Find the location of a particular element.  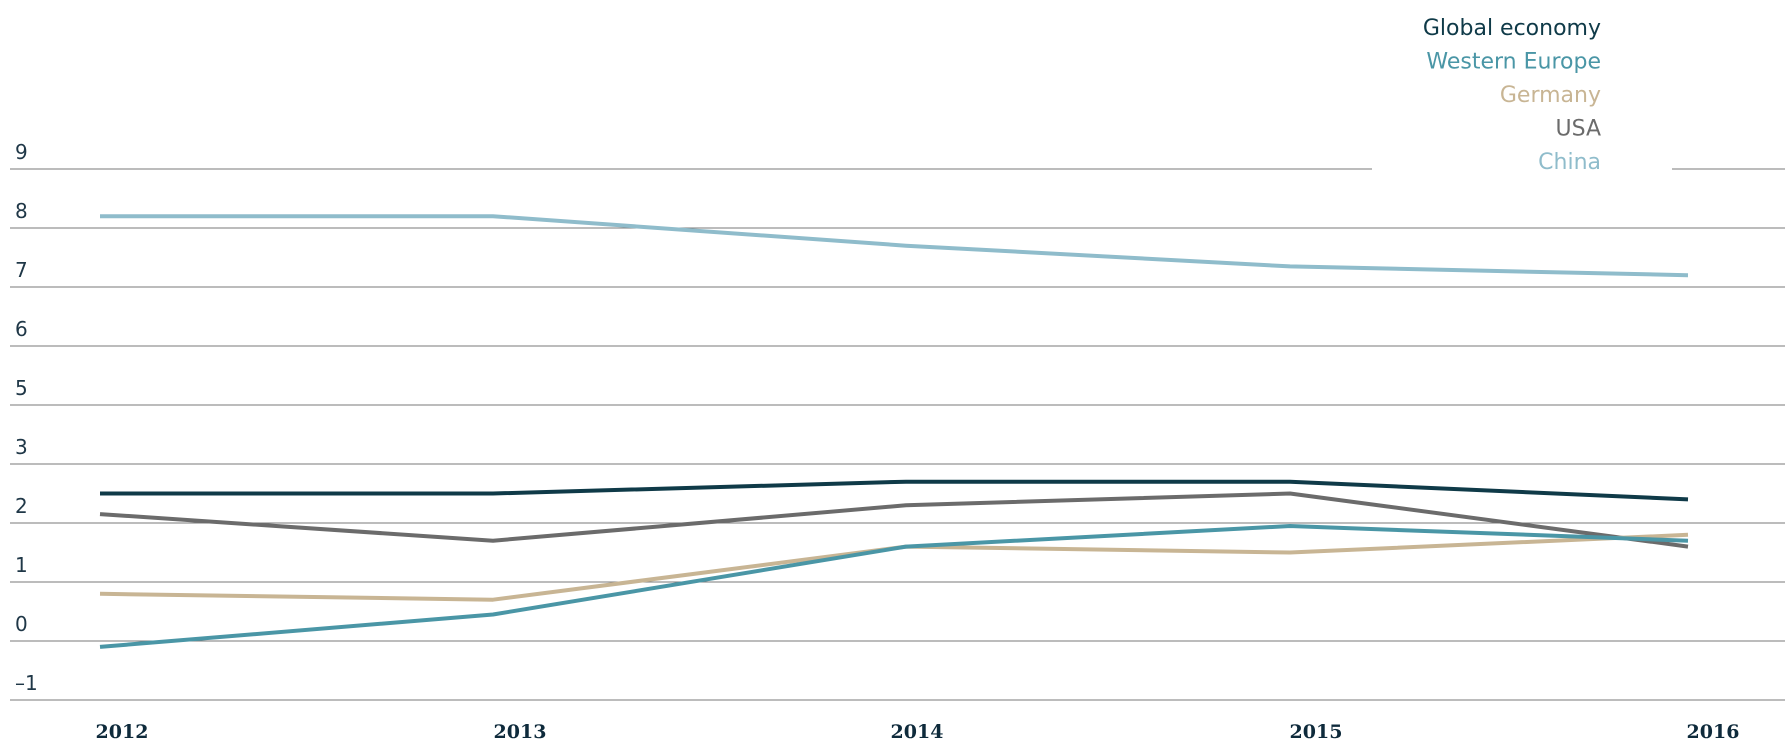

x-tick-label: 2014 is located at coordinates (917, 732).